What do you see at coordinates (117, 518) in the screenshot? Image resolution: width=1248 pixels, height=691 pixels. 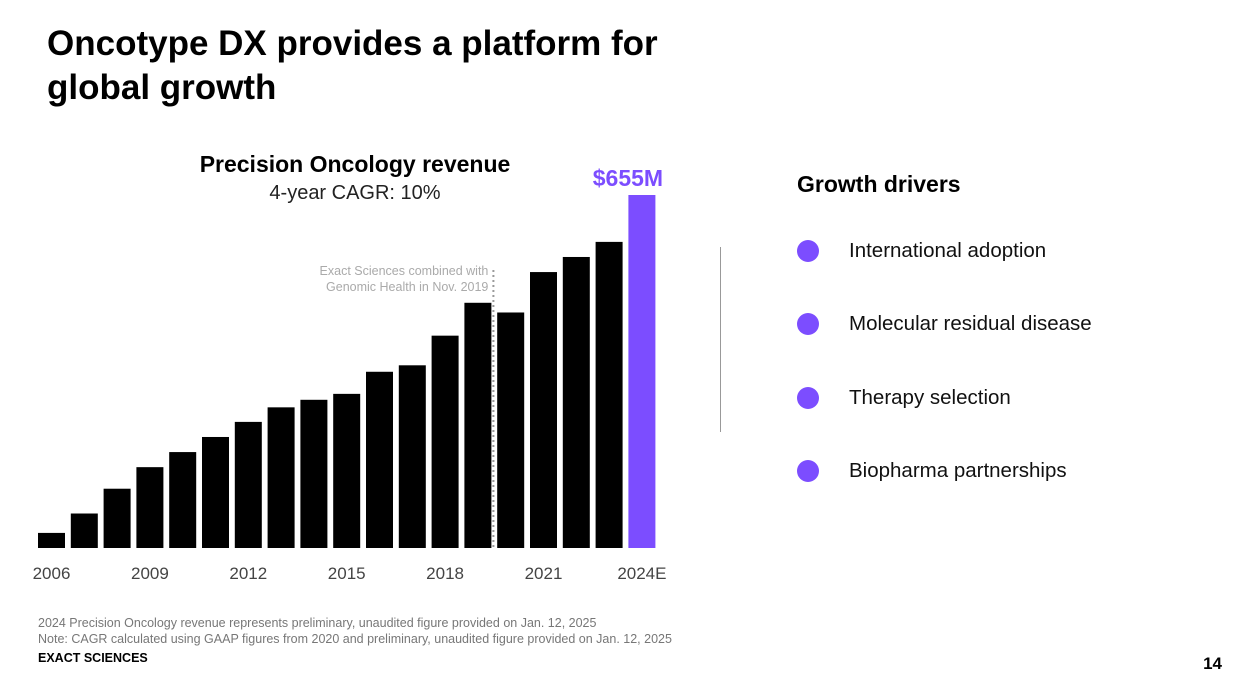 I see `bar-2008` at bounding box center [117, 518].